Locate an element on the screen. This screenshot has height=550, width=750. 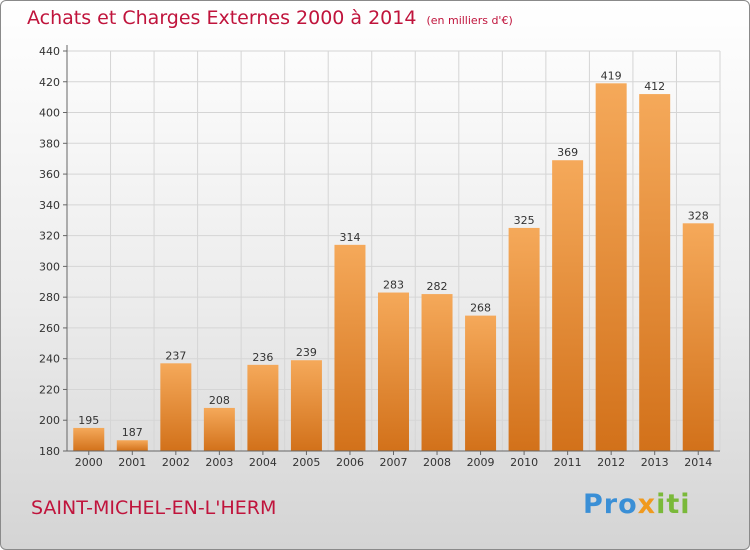
x-tick-label-2012: 2012 is located at coordinates (611, 462).